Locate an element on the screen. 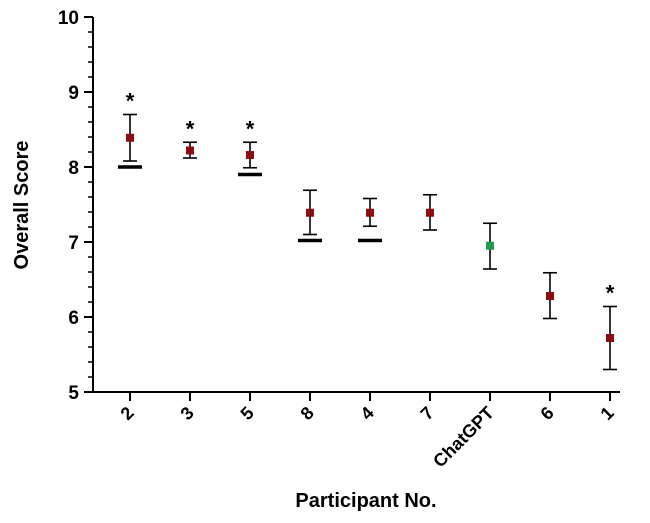 This screenshot has height=523, width=650. y-tick-label: 6 is located at coordinates (73, 318).